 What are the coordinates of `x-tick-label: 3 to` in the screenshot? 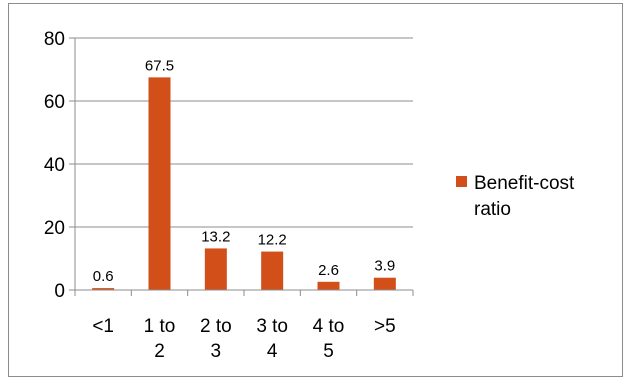 It's located at (272, 326).